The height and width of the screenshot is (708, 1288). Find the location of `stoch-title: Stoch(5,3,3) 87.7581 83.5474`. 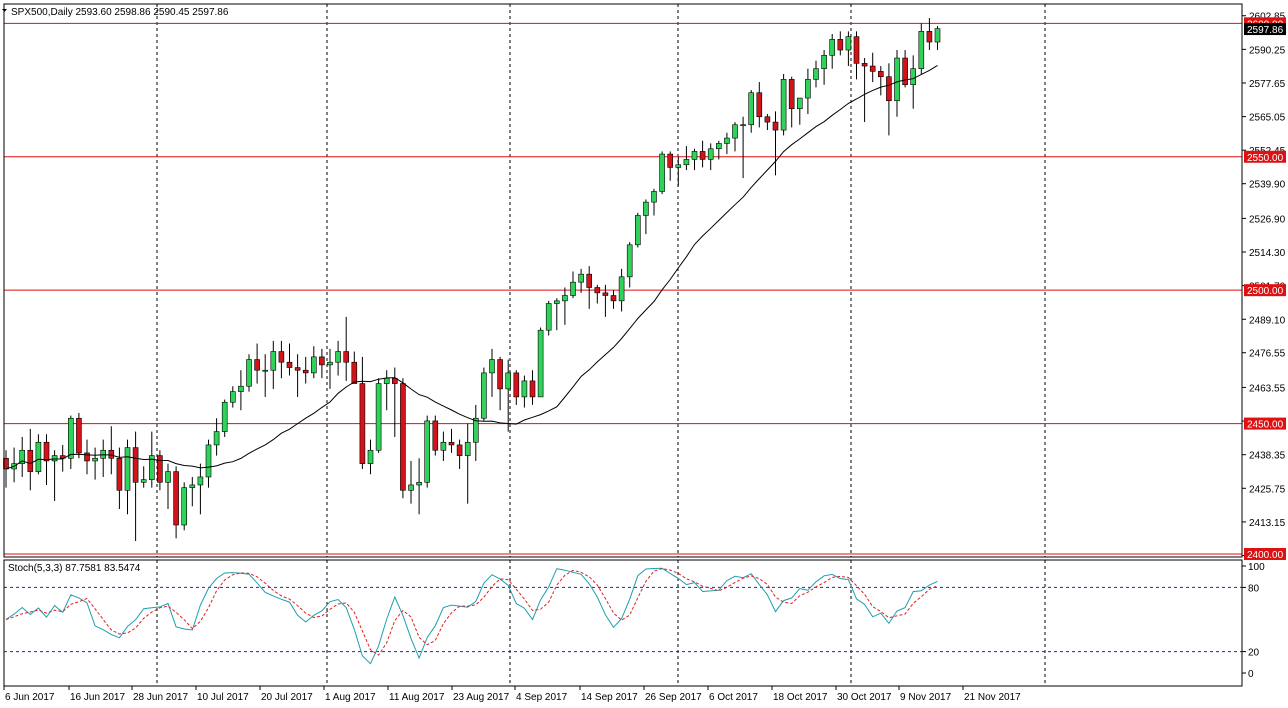

stoch-title: Stoch(5,3,3) 87.7581 83.5474 is located at coordinates (74, 568).